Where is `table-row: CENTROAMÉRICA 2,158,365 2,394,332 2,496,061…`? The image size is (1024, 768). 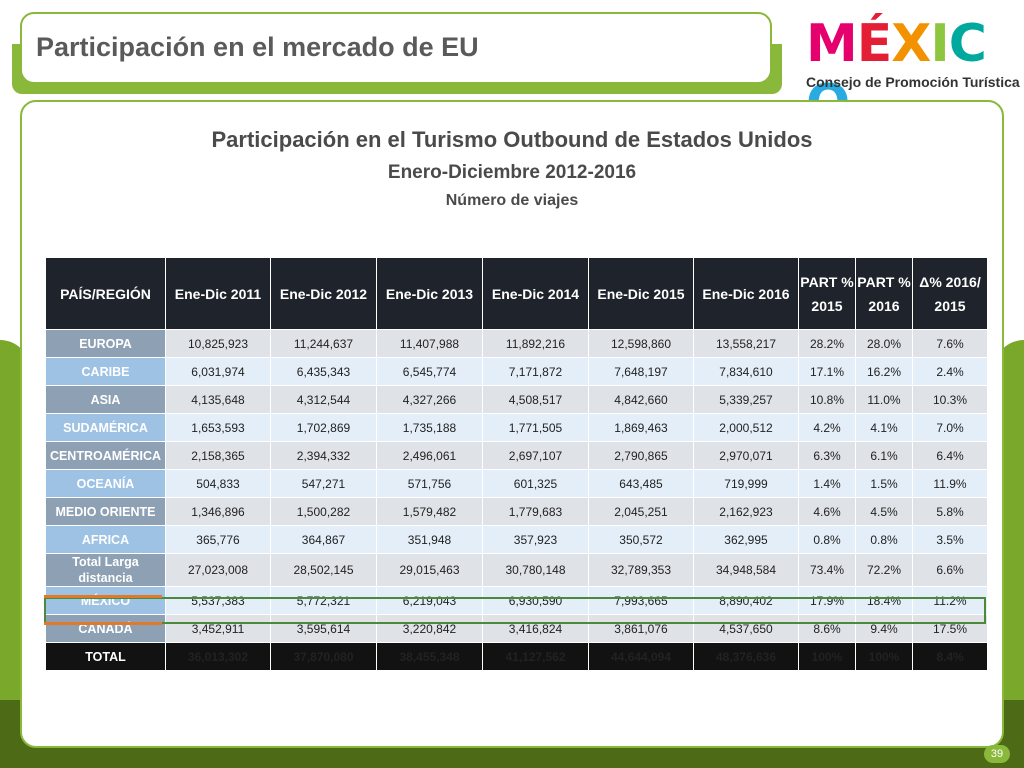 table-row: CENTROAMÉRICA 2,158,365 2,394,332 2,496,061… is located at coordinates (516, 455).